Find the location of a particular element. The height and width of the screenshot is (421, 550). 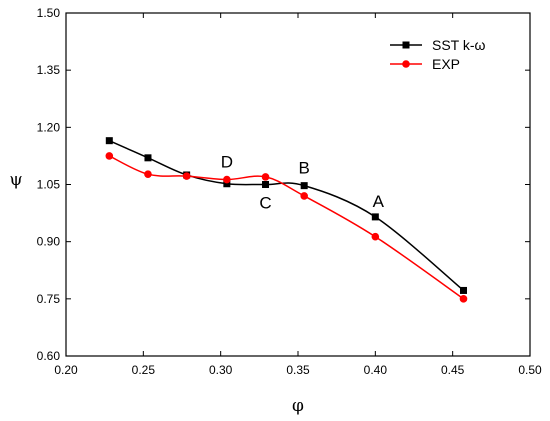

x-tick-label: 0.25 is located at coordinates (144, 370).